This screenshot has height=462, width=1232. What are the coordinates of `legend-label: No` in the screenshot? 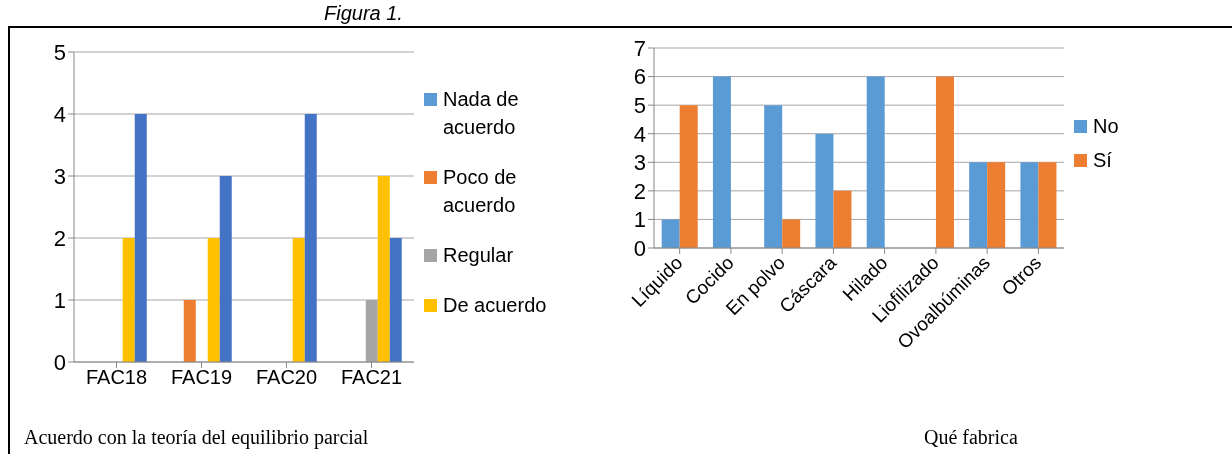 It's located at (1106, 126).